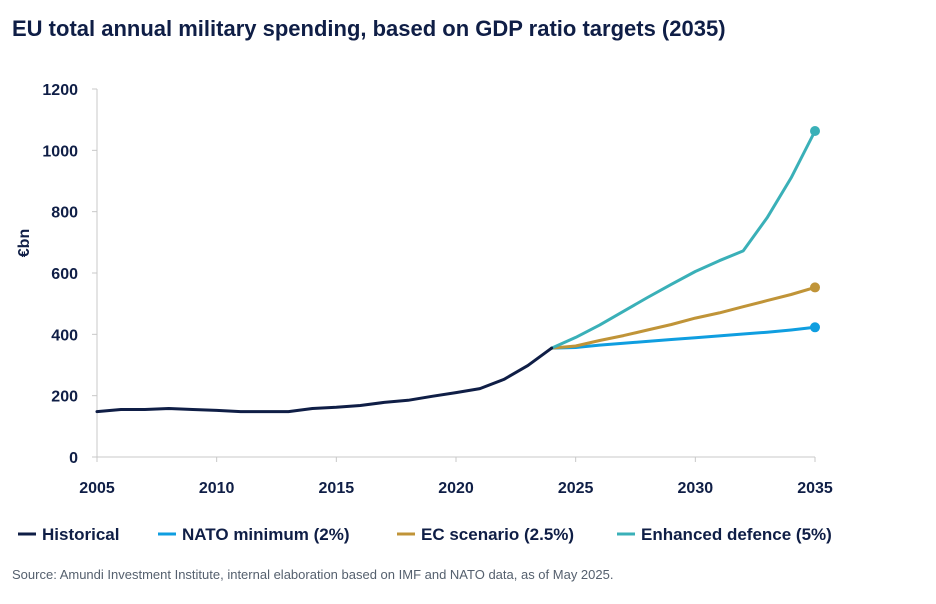 This screenshot has width=936, height=604. What do you see at coordinates (64, 213) in the screenshot?
I see `y-tick-label: 800` at bounding box center [64, 213].